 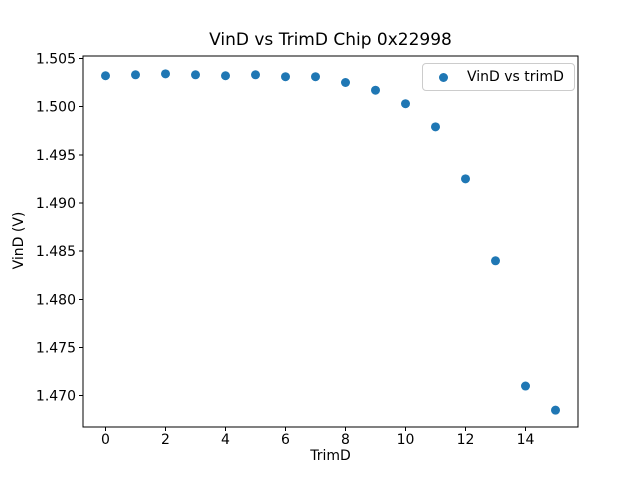 What do you see at coordinates (443, 77) in the screenshot?
I see `legend-marker-icon` at bounding box center [443, 77].